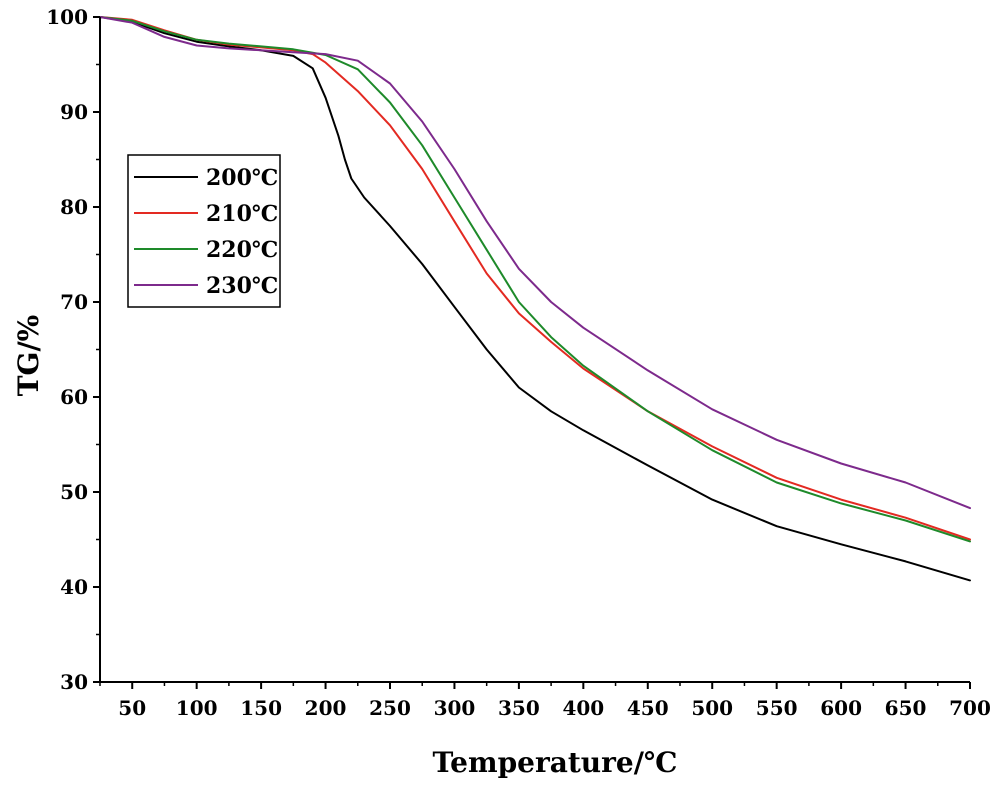 This screenshot has height=786, width=996. What do you see at coordinates (777, 708) in the screenshot?
I see `x-tick-label: 550` at bounding box center [777, 708].